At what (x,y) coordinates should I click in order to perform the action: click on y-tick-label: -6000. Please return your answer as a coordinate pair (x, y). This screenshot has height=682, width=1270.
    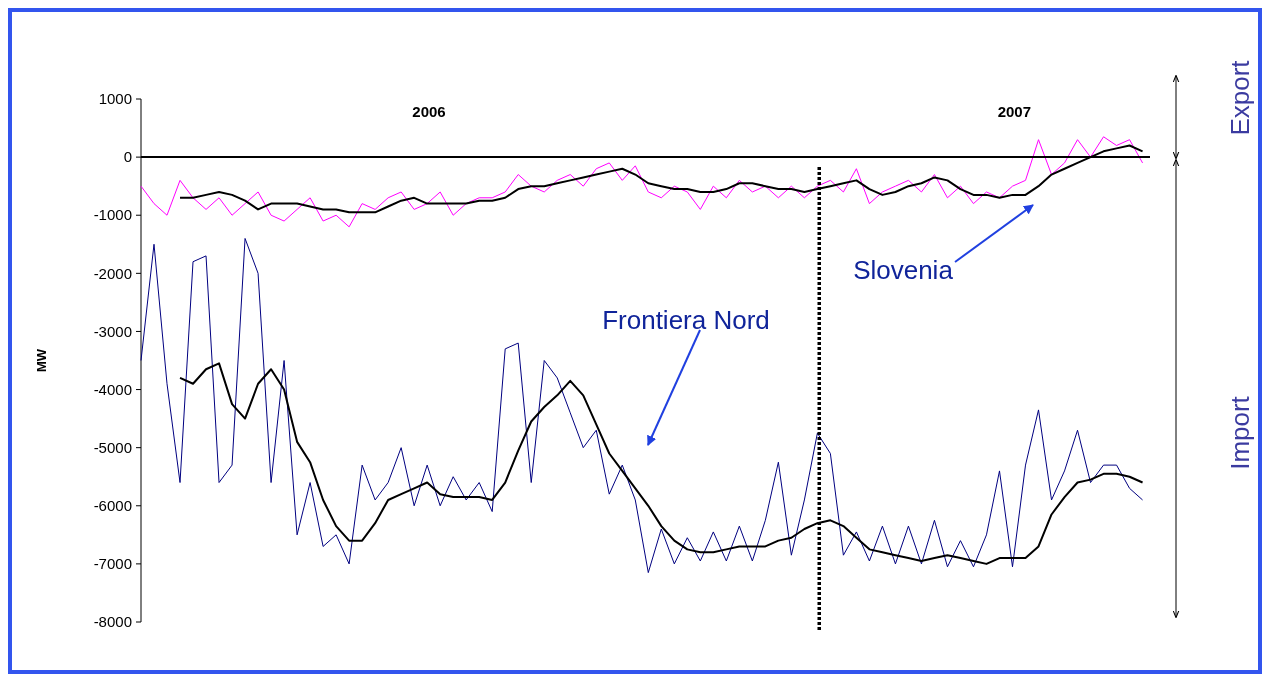
    Looking at the image, I should click on (112, 506).